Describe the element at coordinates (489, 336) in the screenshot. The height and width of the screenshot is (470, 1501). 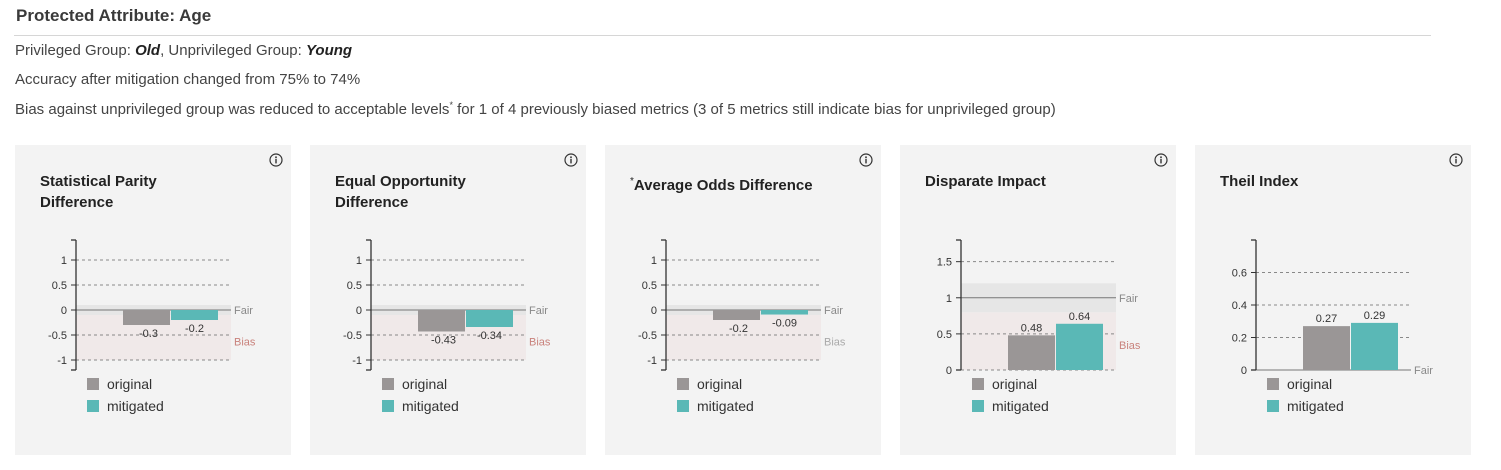
I see `bar-value-label: -0.34` at that location.